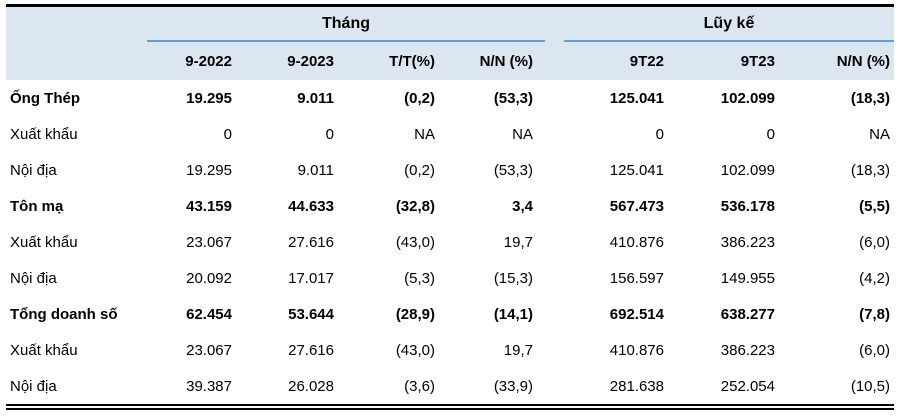 The width and height of the screenshot is (900, 419). I want to click on value-cell: 53.644, so click(295, 314).